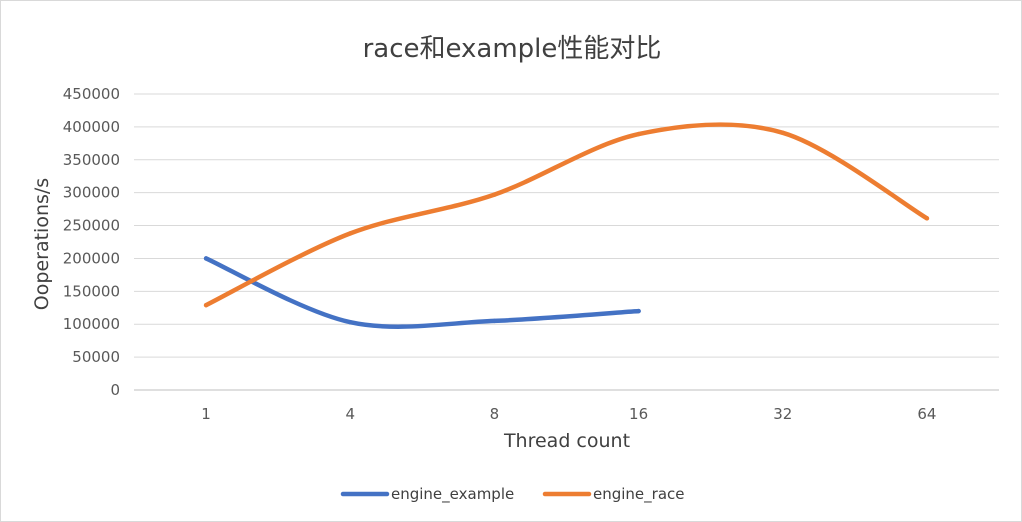  Describe the element at coordinates (91, 291) in the screenshot. I see `y-tick-label: 150000` at that location.